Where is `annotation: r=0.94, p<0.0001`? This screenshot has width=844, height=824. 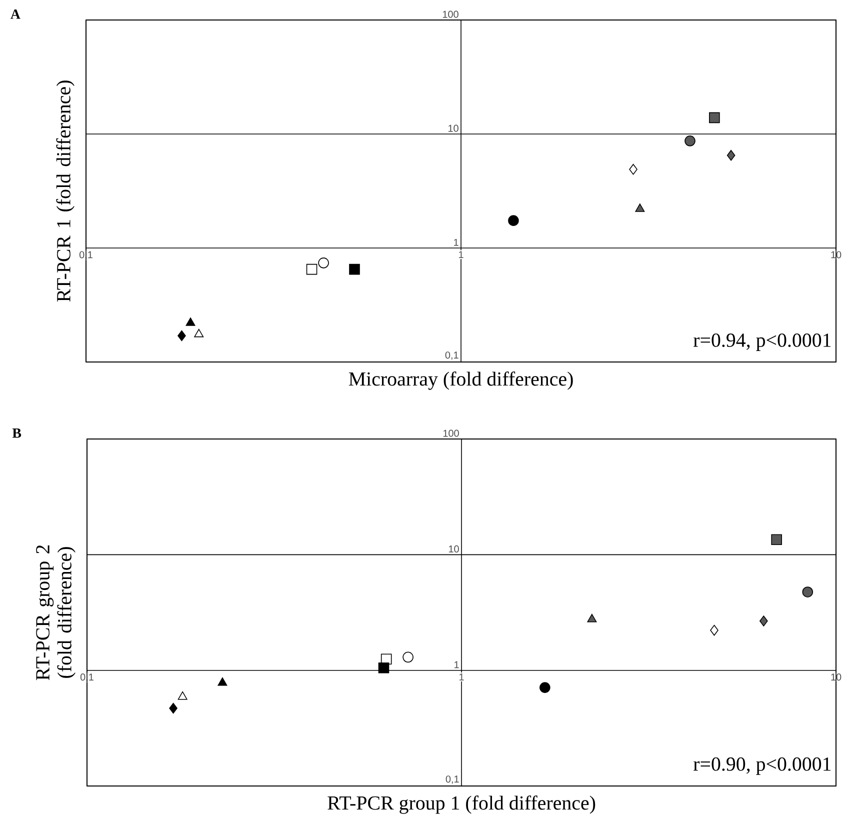
annotation: r=0.94, p<0.0001 is located at coordinates (762, 342).